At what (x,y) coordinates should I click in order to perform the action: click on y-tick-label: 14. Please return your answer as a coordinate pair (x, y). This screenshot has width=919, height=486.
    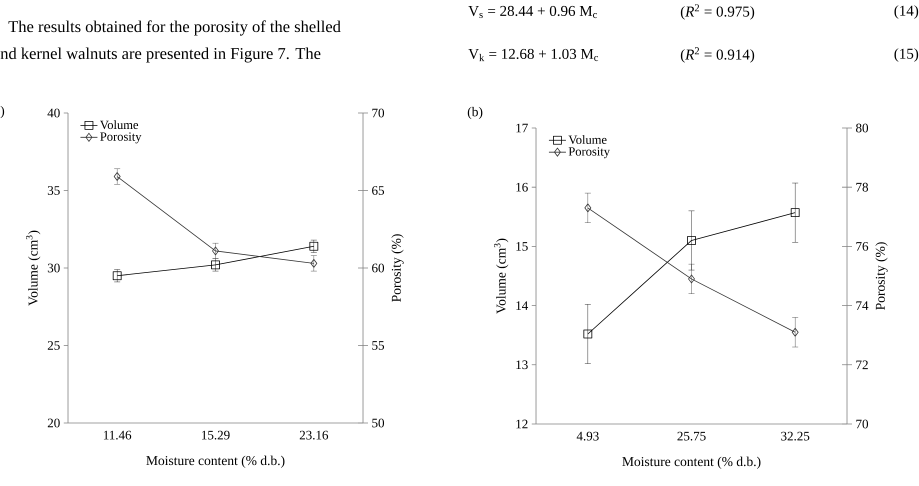
    Looking at the image, I should click on (522, 305).